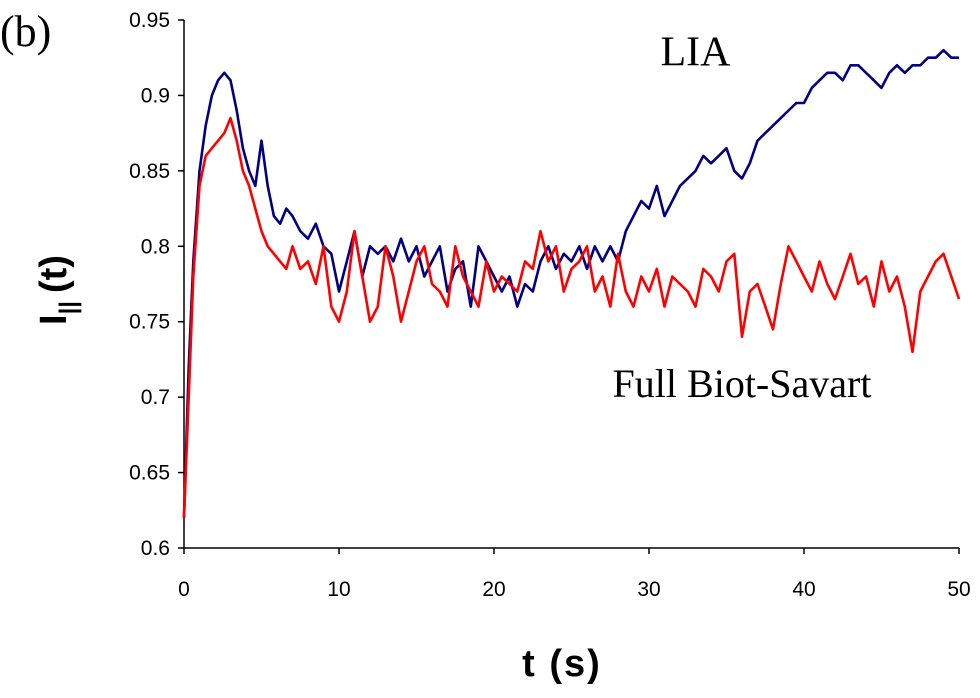 The image size is (980, 698). What do you see at coordinates (149, 473) in the screenshot?
I see `y-tick-label: 0.65` at bounding box center [149, 473].